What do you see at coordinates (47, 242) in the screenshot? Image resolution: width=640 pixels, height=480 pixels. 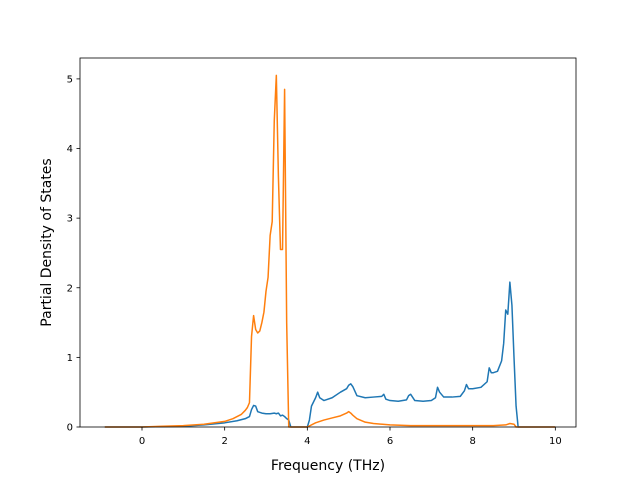 I see `y-axis-label: Partial Density of States` at bounding box center [47, 242].